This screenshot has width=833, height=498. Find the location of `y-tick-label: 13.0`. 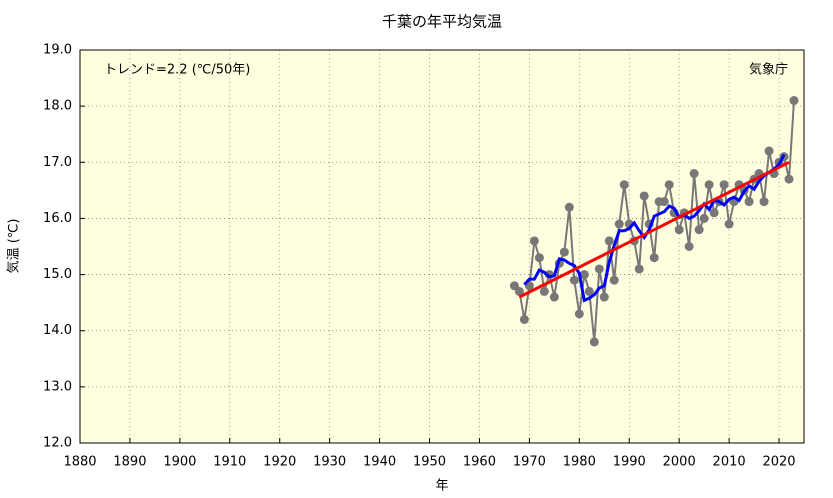

y-tick-label: 13.0 is located at coordinates (57, 386).